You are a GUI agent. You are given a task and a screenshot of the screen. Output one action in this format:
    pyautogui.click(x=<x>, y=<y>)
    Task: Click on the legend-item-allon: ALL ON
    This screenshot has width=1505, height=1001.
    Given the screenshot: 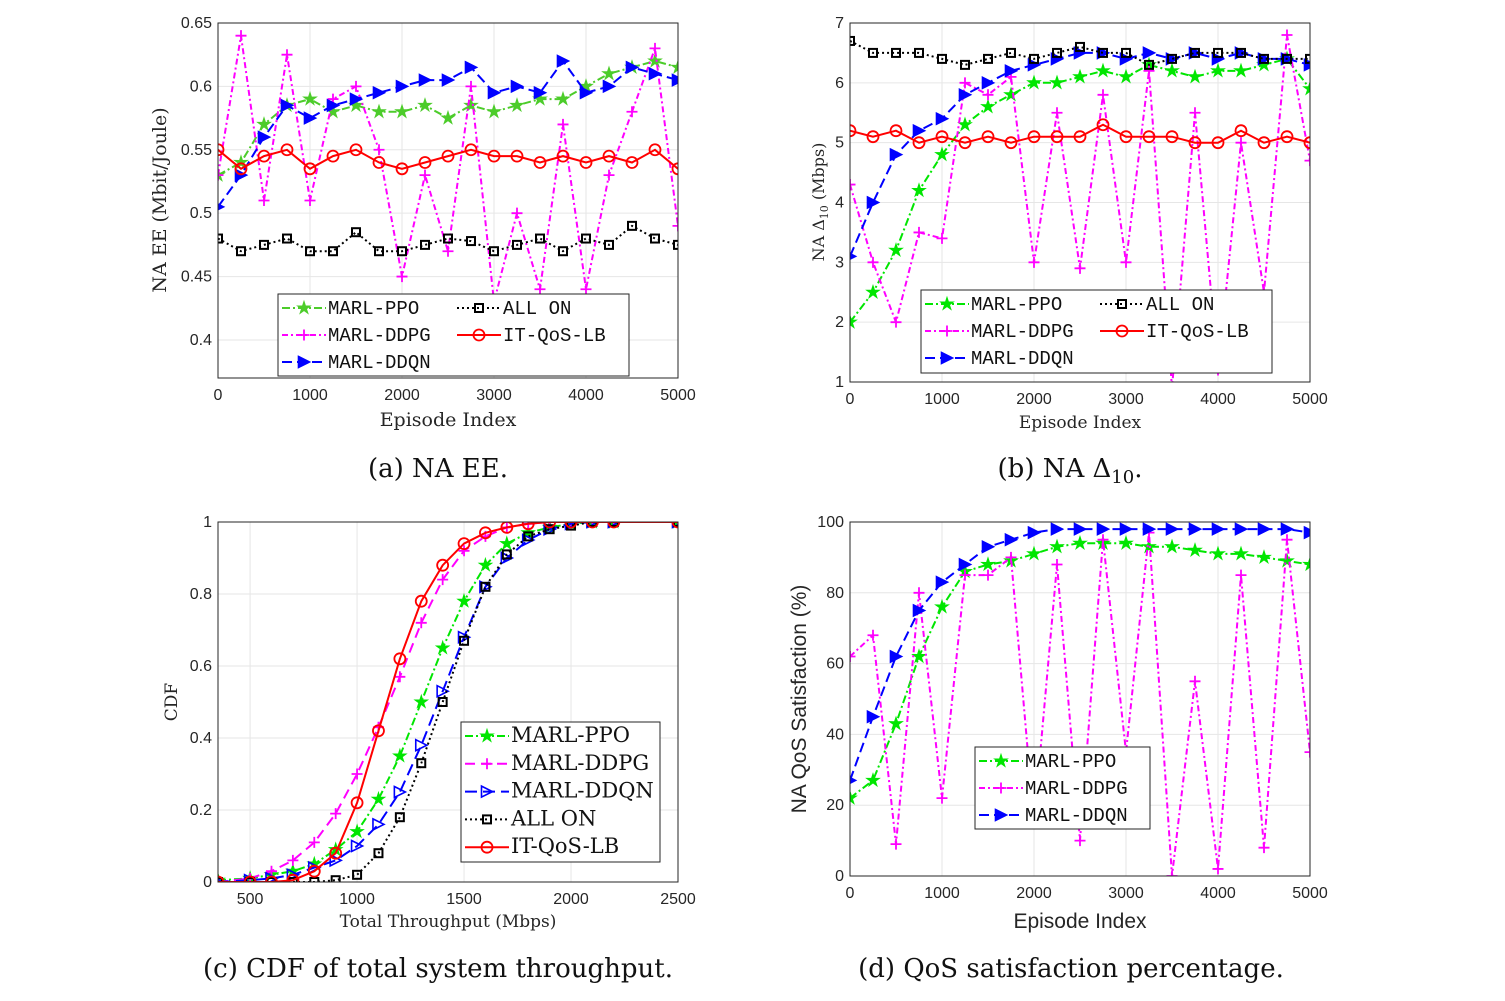 What is the action you would take?
    pyautogui.click(x=530, y=818)
    